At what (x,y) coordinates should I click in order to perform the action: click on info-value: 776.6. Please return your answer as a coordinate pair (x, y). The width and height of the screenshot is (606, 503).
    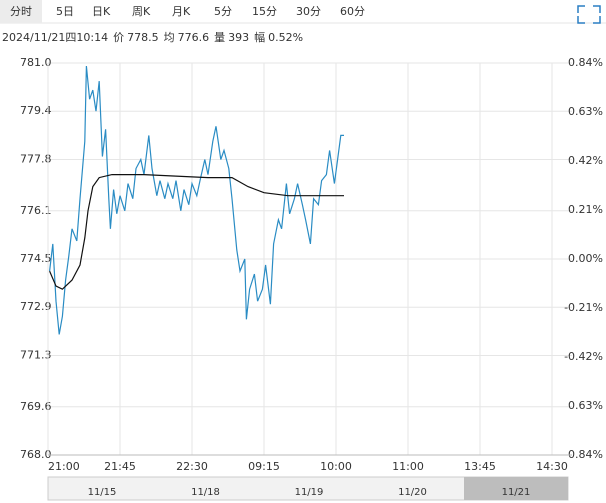
    Looking at the image, I should click on (194, 37).